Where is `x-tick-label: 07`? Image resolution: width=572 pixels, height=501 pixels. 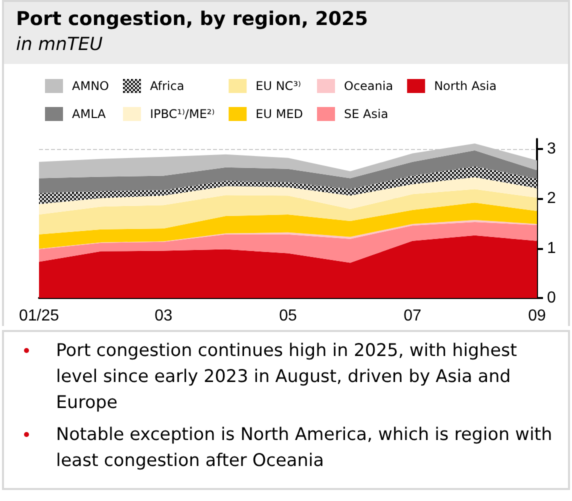
x-tick-label: 07 is located at coordinates (413, 316).